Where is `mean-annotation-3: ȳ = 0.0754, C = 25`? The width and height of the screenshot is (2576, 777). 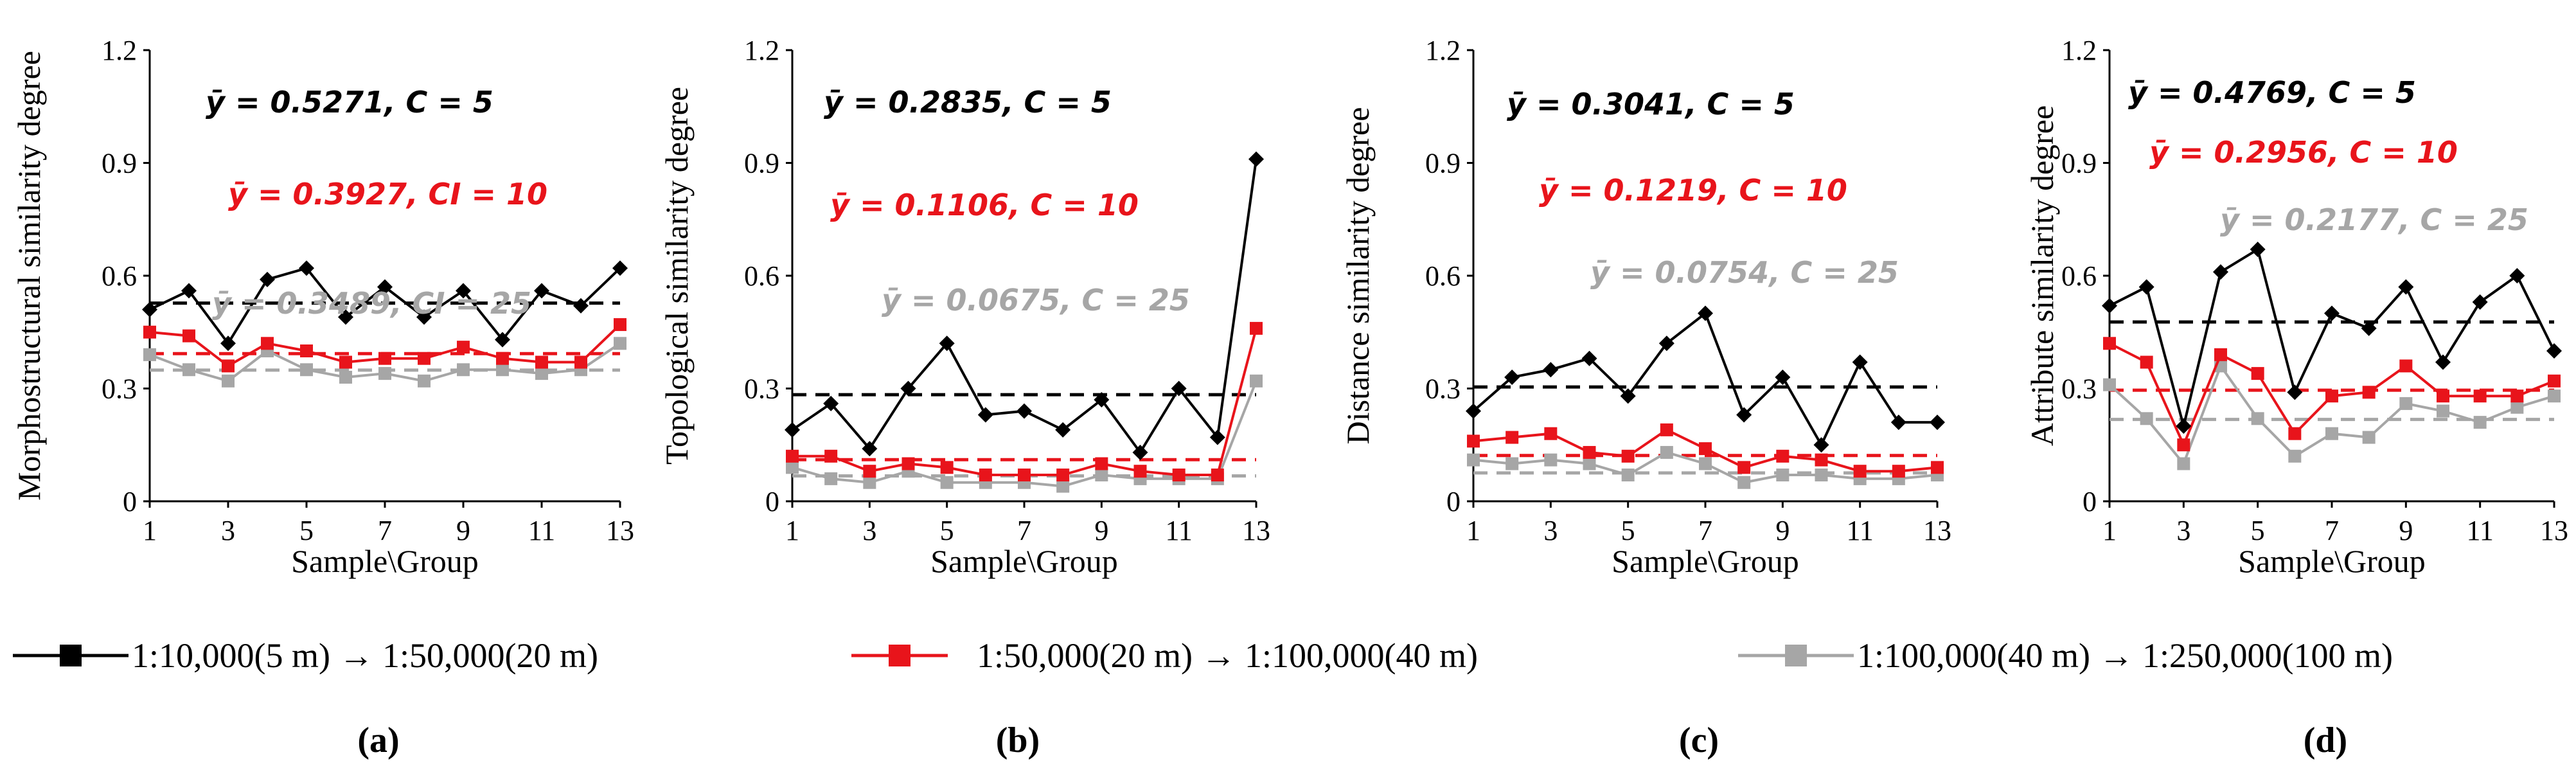 mean-annotation-3: ȳ = 0.0754, C = 25 is located at coordinates (1745, 272).